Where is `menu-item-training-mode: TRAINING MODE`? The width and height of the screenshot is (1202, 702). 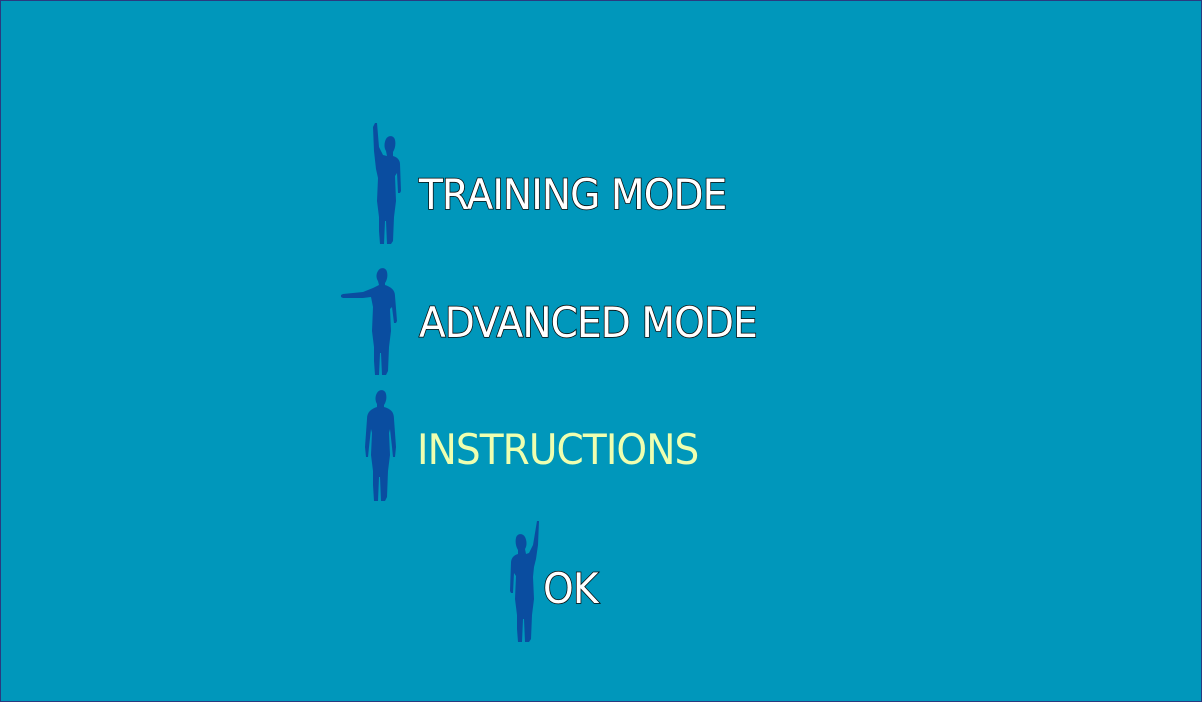 menu-item-training-mode: TRAINING MODE is located at coordinates (561, 181).